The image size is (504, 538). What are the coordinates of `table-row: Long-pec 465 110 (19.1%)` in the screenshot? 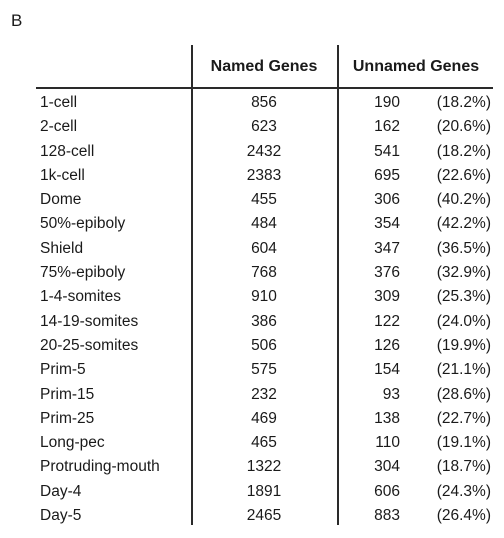 It's located at (252, 444).